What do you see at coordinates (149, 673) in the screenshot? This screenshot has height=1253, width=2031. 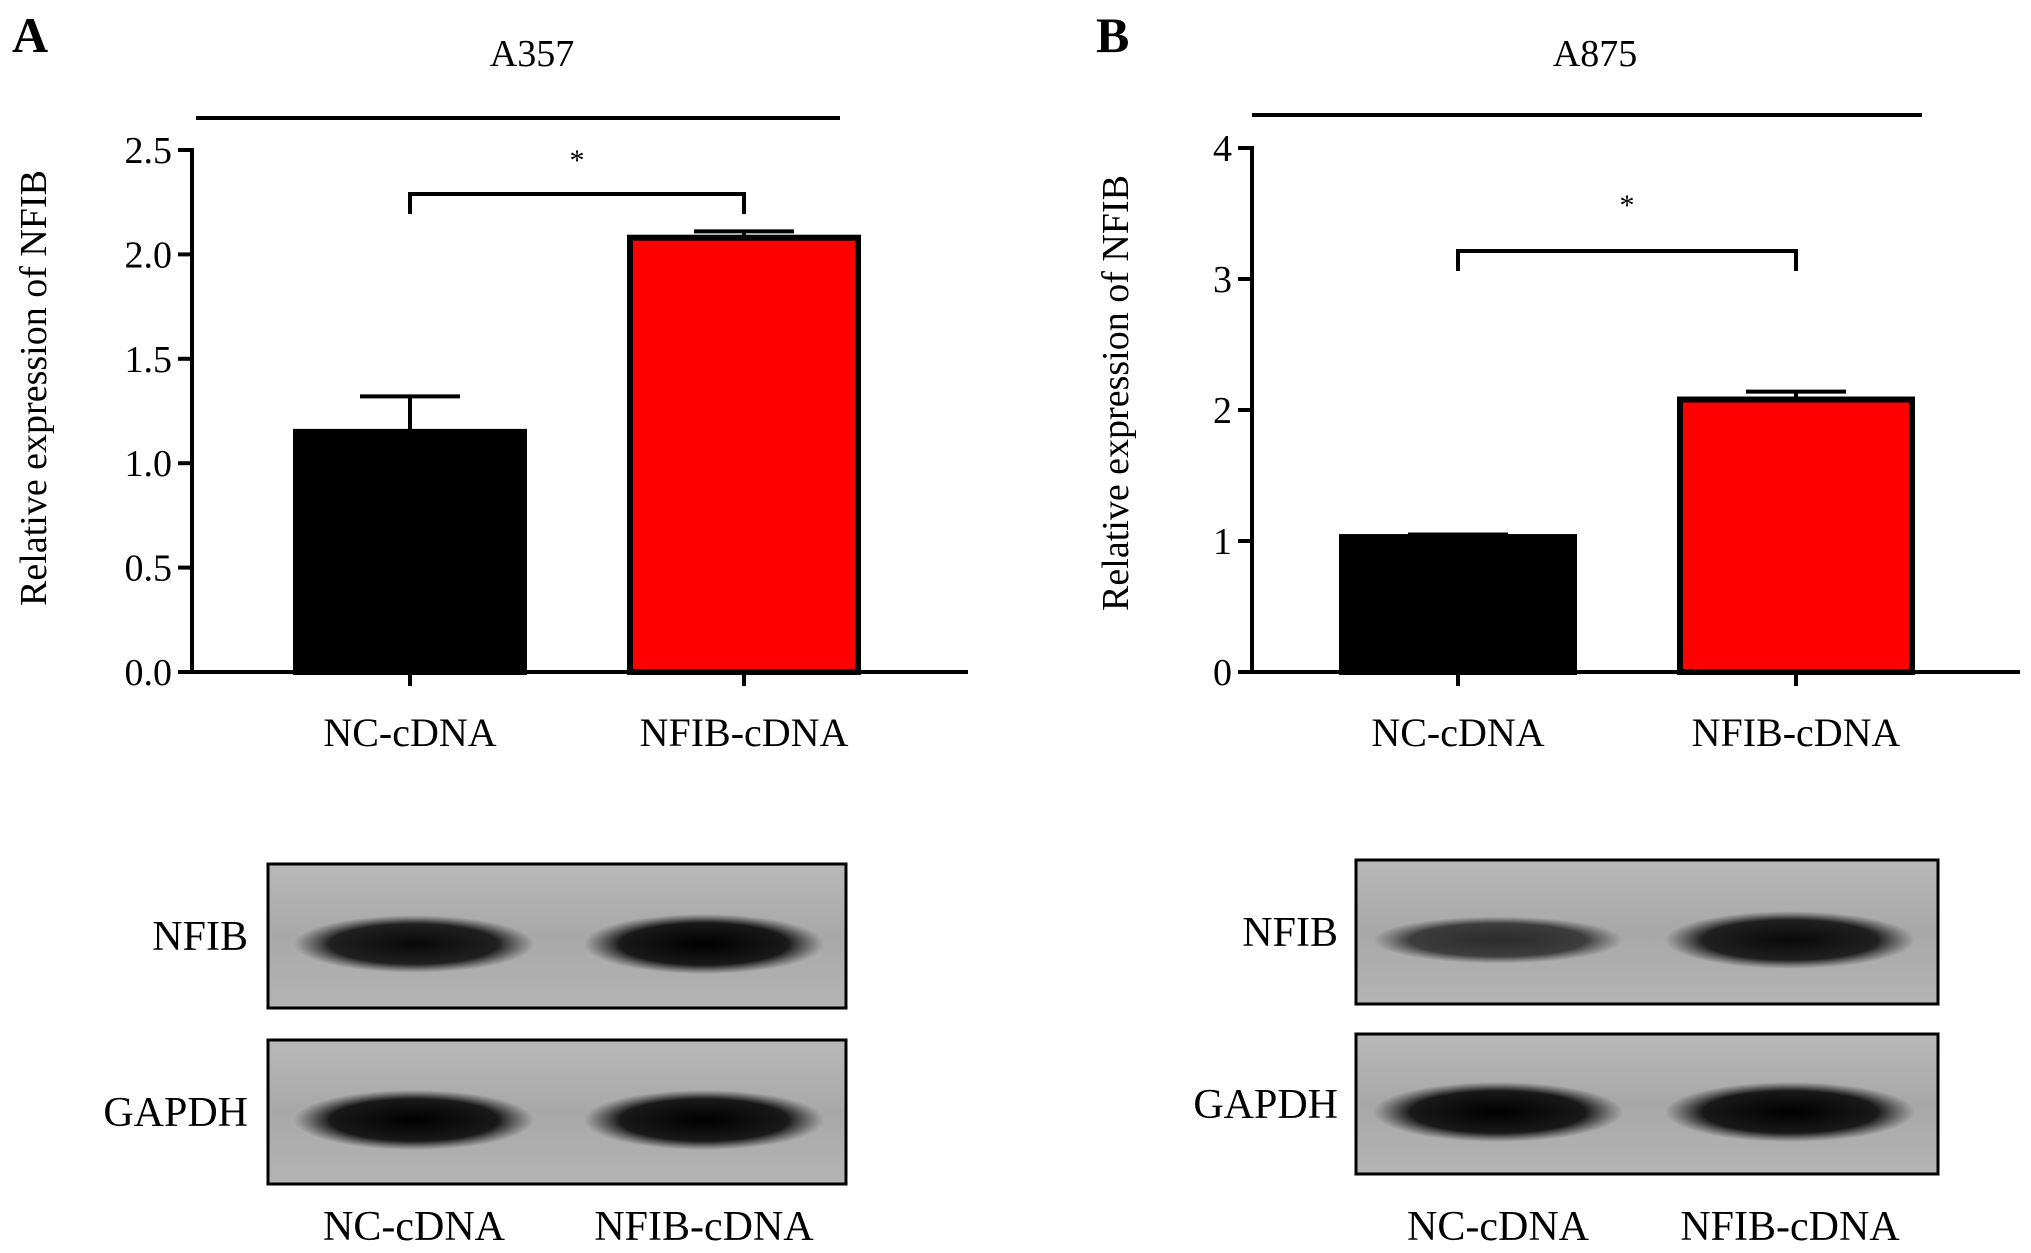 I see `y-tick-label: 0.0` at bounding box center [149, 673].